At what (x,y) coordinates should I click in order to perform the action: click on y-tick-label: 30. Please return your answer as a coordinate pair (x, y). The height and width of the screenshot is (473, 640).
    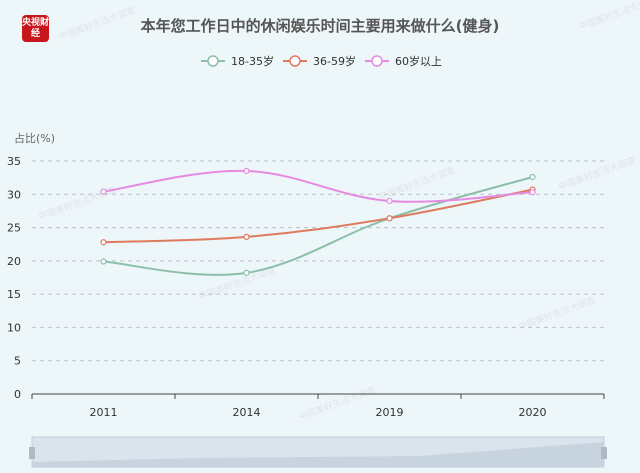
    Looking at the image, I should click on (14, 194).